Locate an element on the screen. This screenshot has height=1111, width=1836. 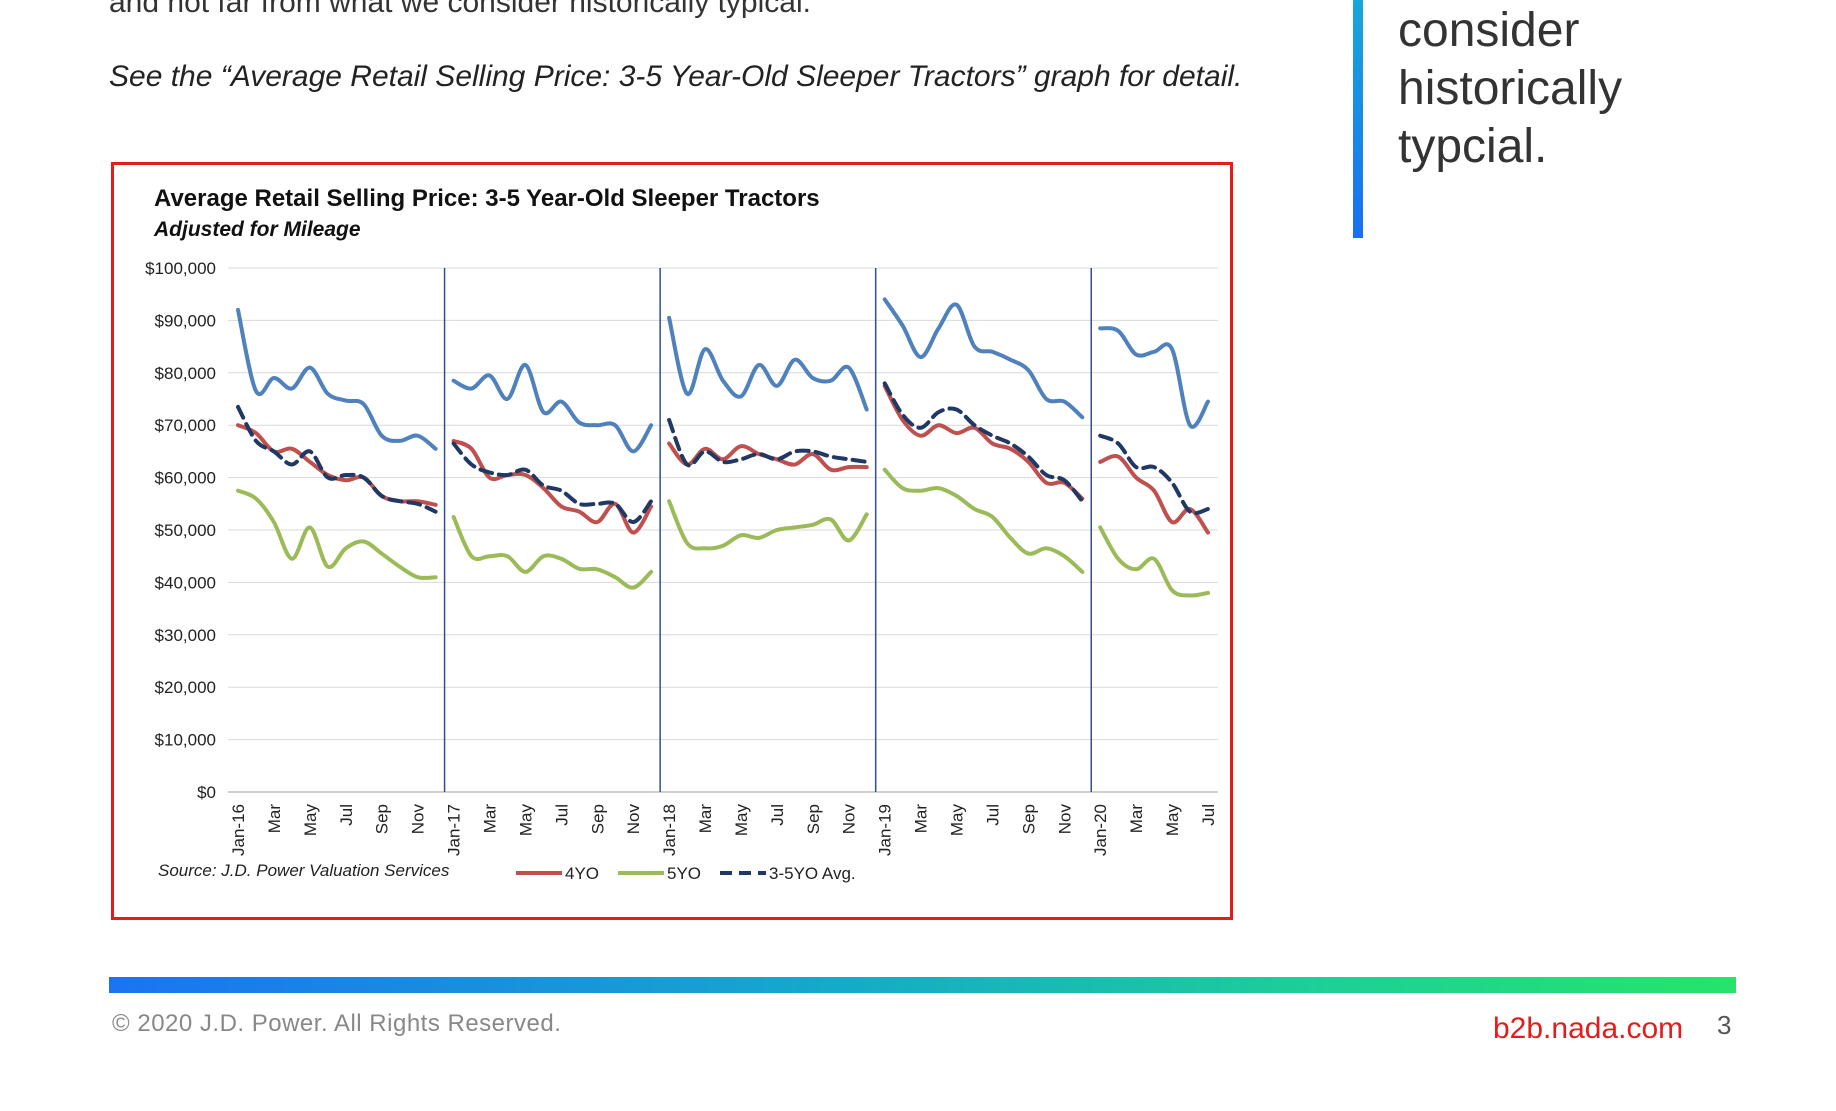
footer-gradient-rule is located at coordinates (922, 985).